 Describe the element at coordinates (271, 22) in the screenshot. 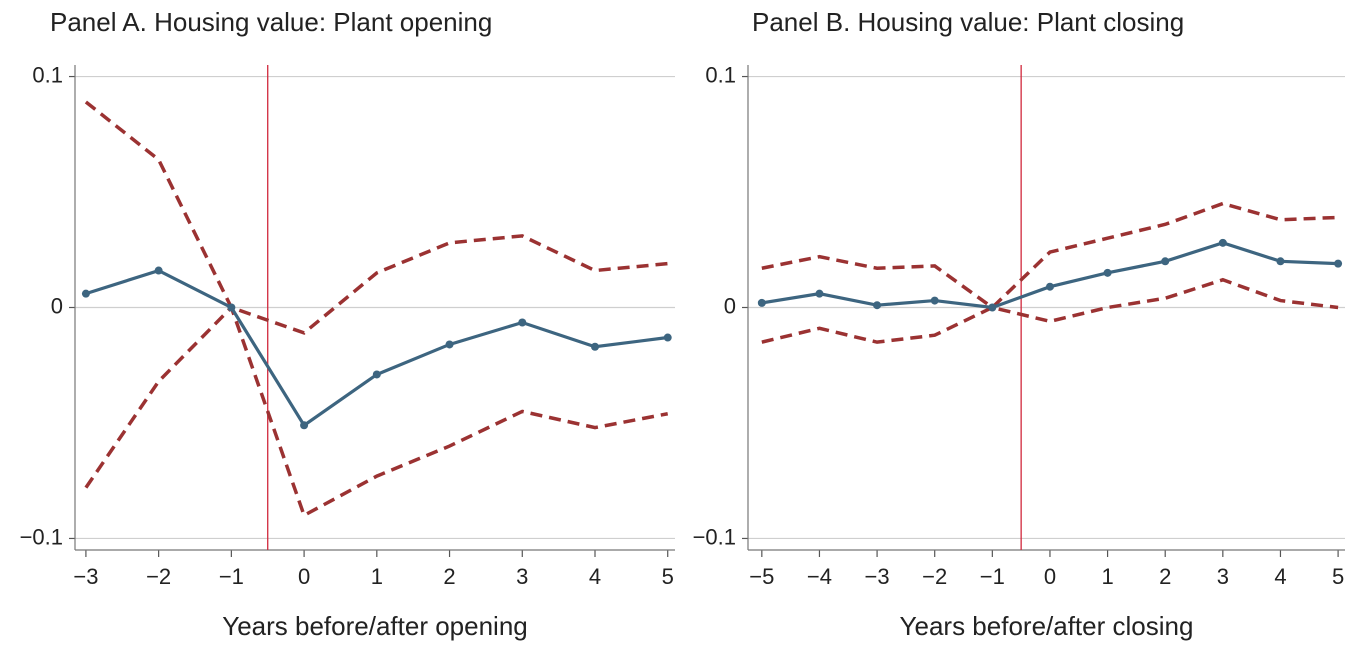

I see `panel-title: Panel A. Housing value: Plant opening` at that location.